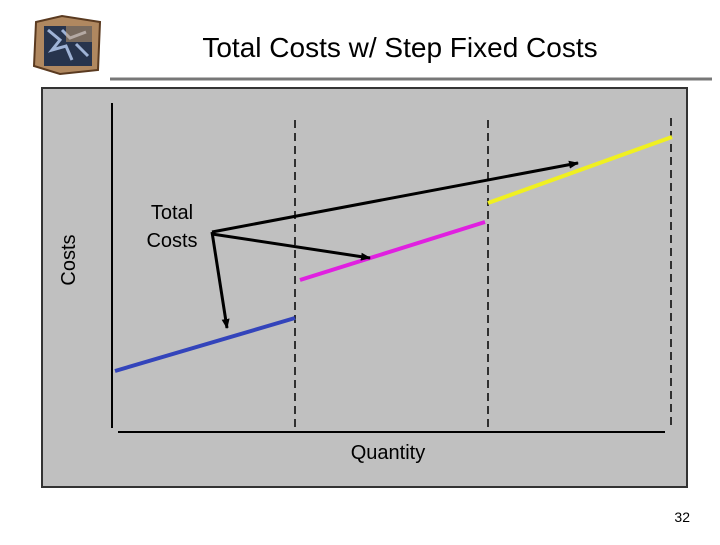 The width and height of the screenshot is (720, 545). I want to click on page-number: 32, so click(682, 517).